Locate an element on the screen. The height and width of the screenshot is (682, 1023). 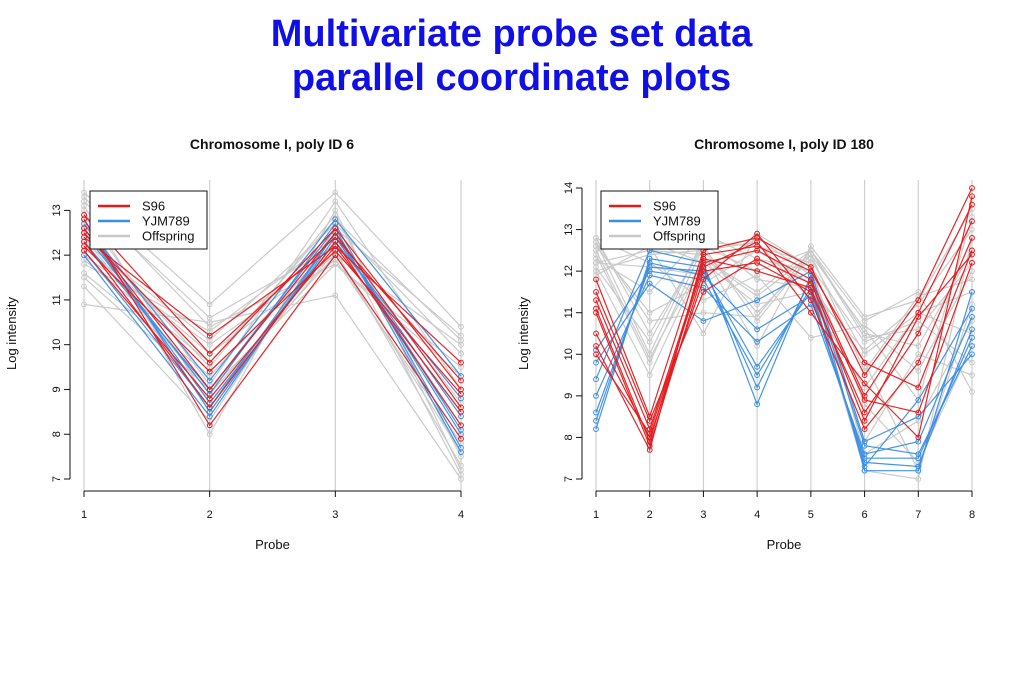
x-tick-label: 2 is located at coordinates (650, 515).